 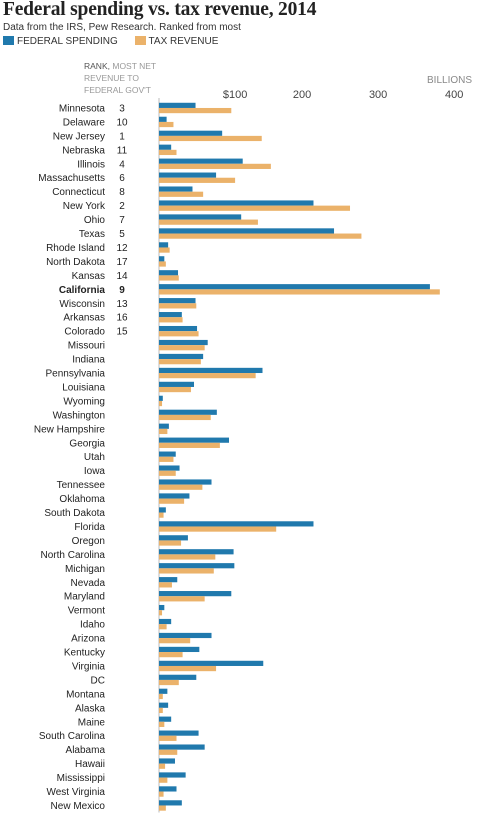 What do you see at coordinates (235, 95) in the screenshot?
I see `x-tick-label: $100` at bounding box center [235, 95].